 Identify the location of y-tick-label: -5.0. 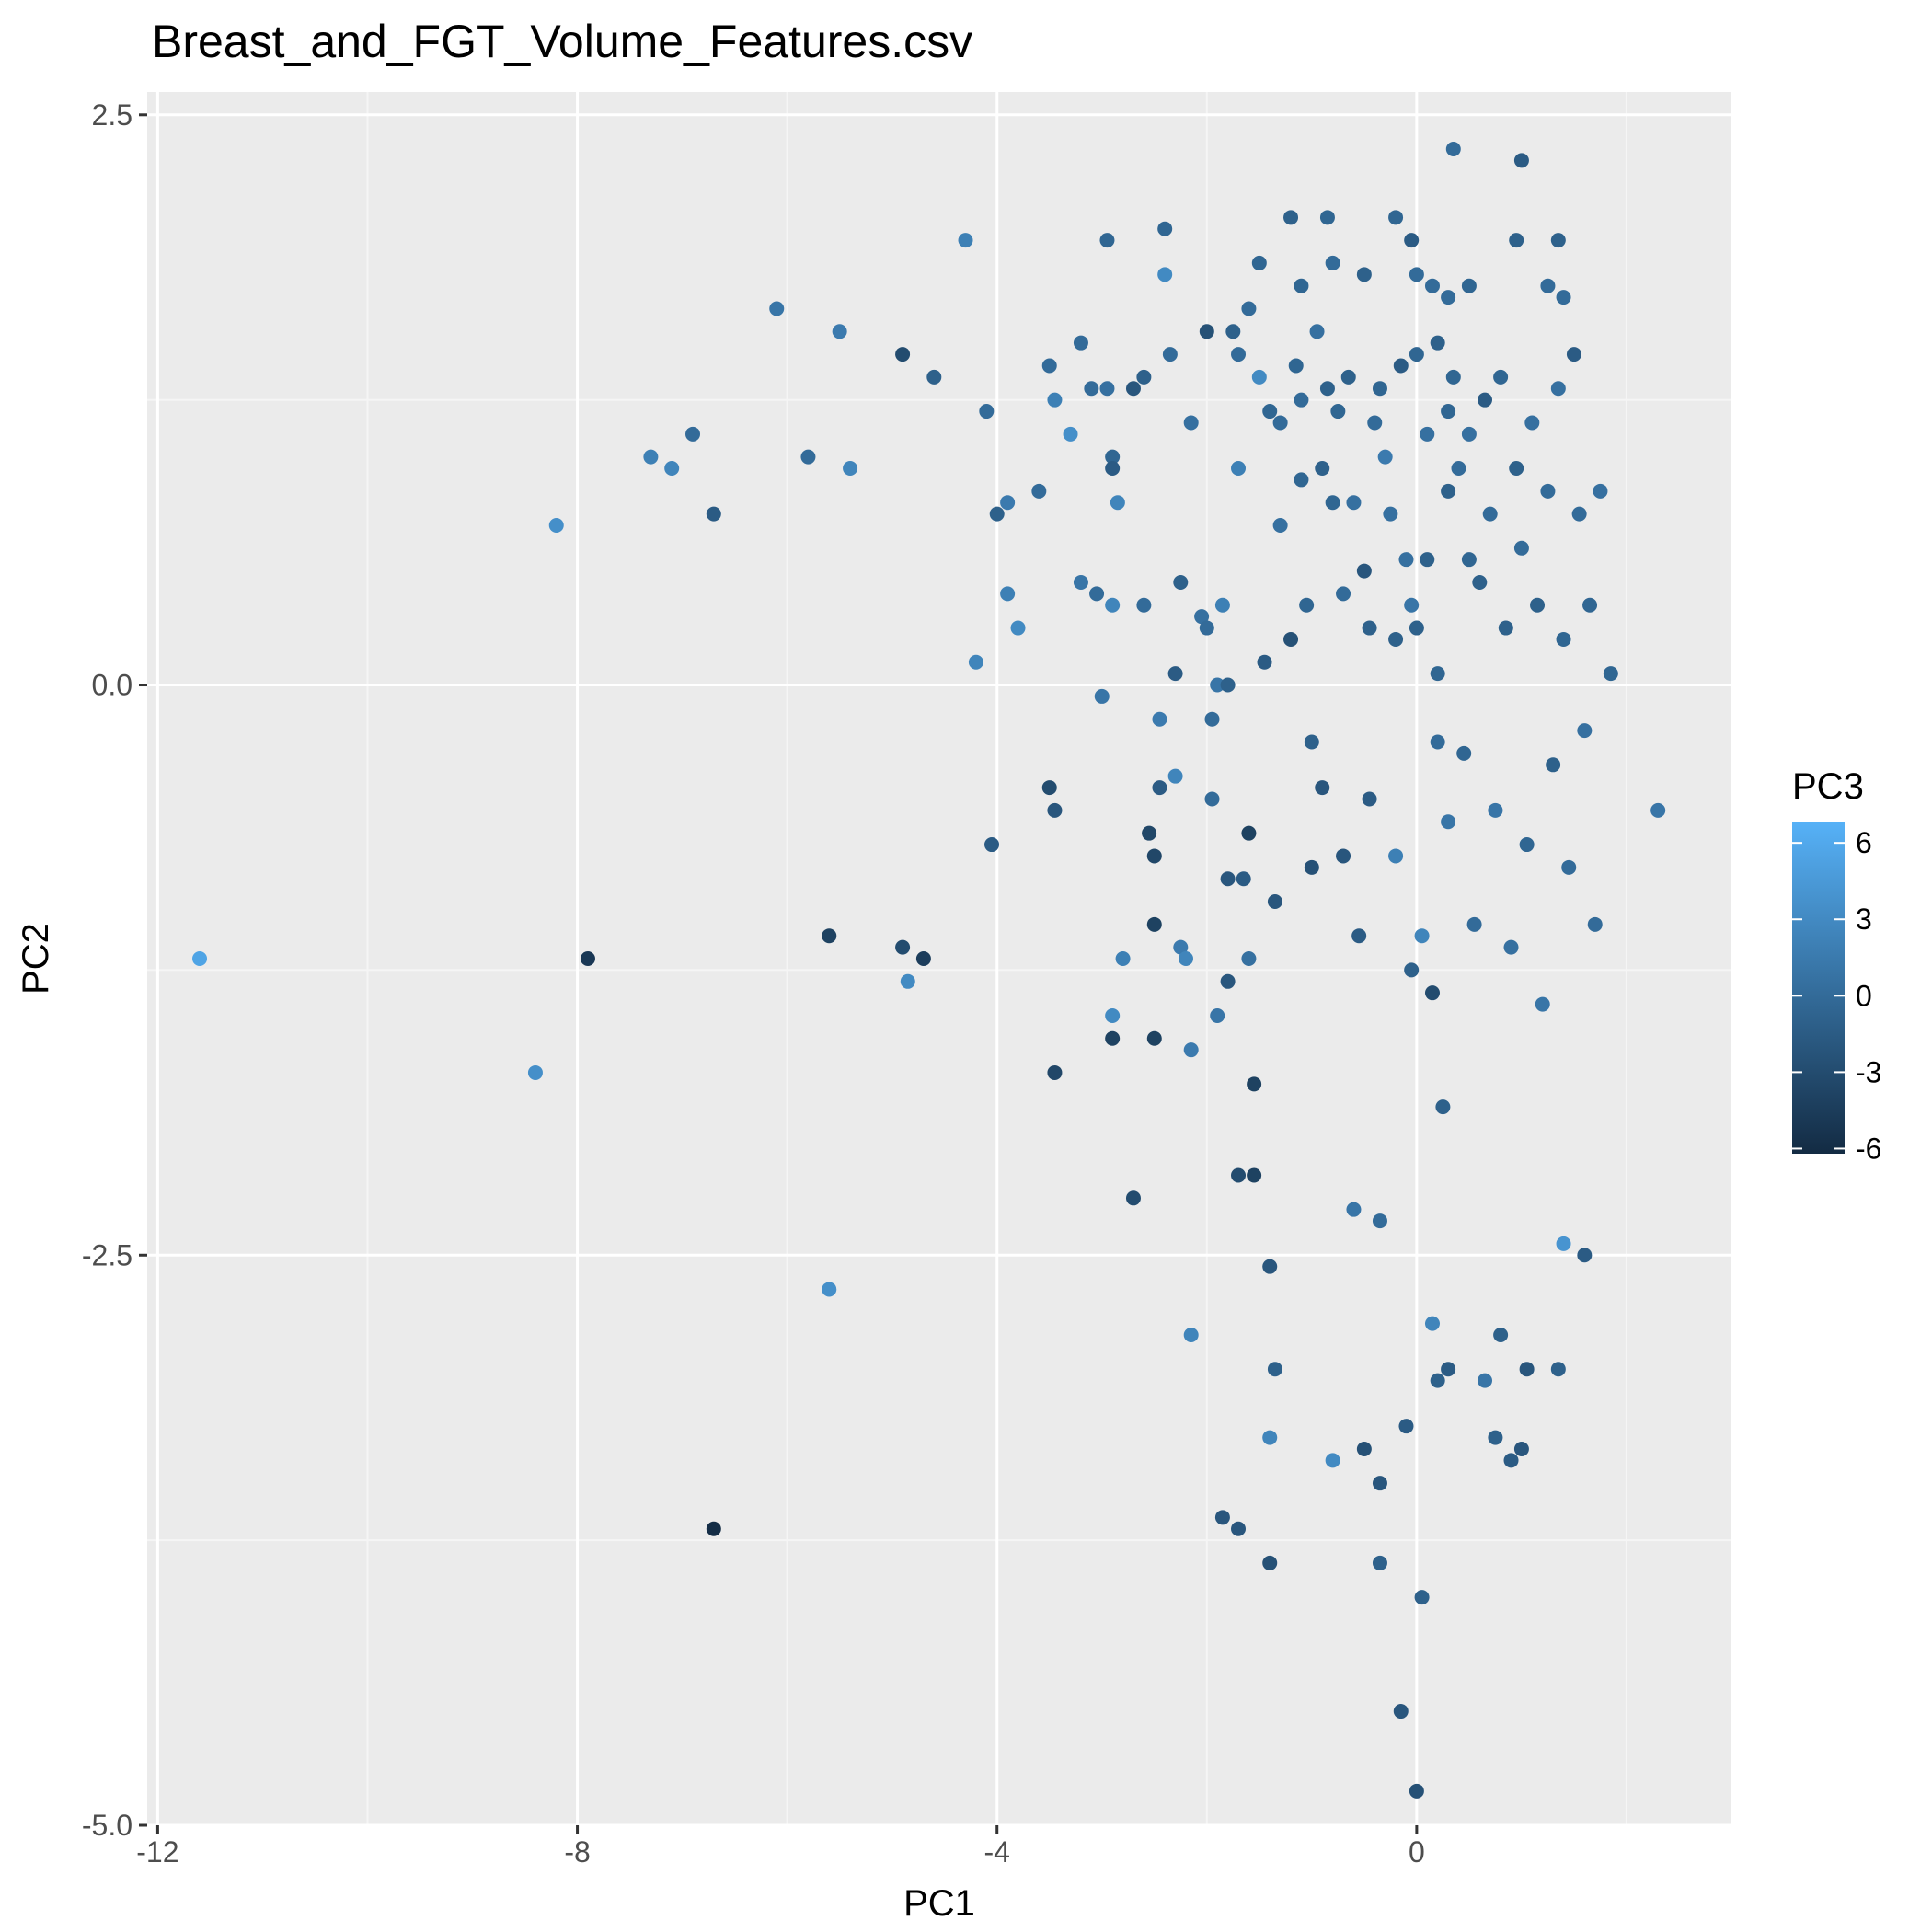
(107, 1825).